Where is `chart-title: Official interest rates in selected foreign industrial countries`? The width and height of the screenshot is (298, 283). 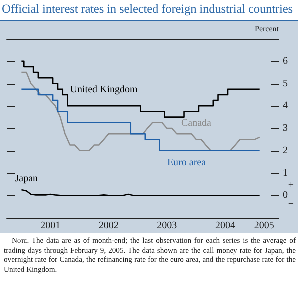 chart-title: Official interest rates in selected foreign industrial countries is located at coordinates (147, 9).